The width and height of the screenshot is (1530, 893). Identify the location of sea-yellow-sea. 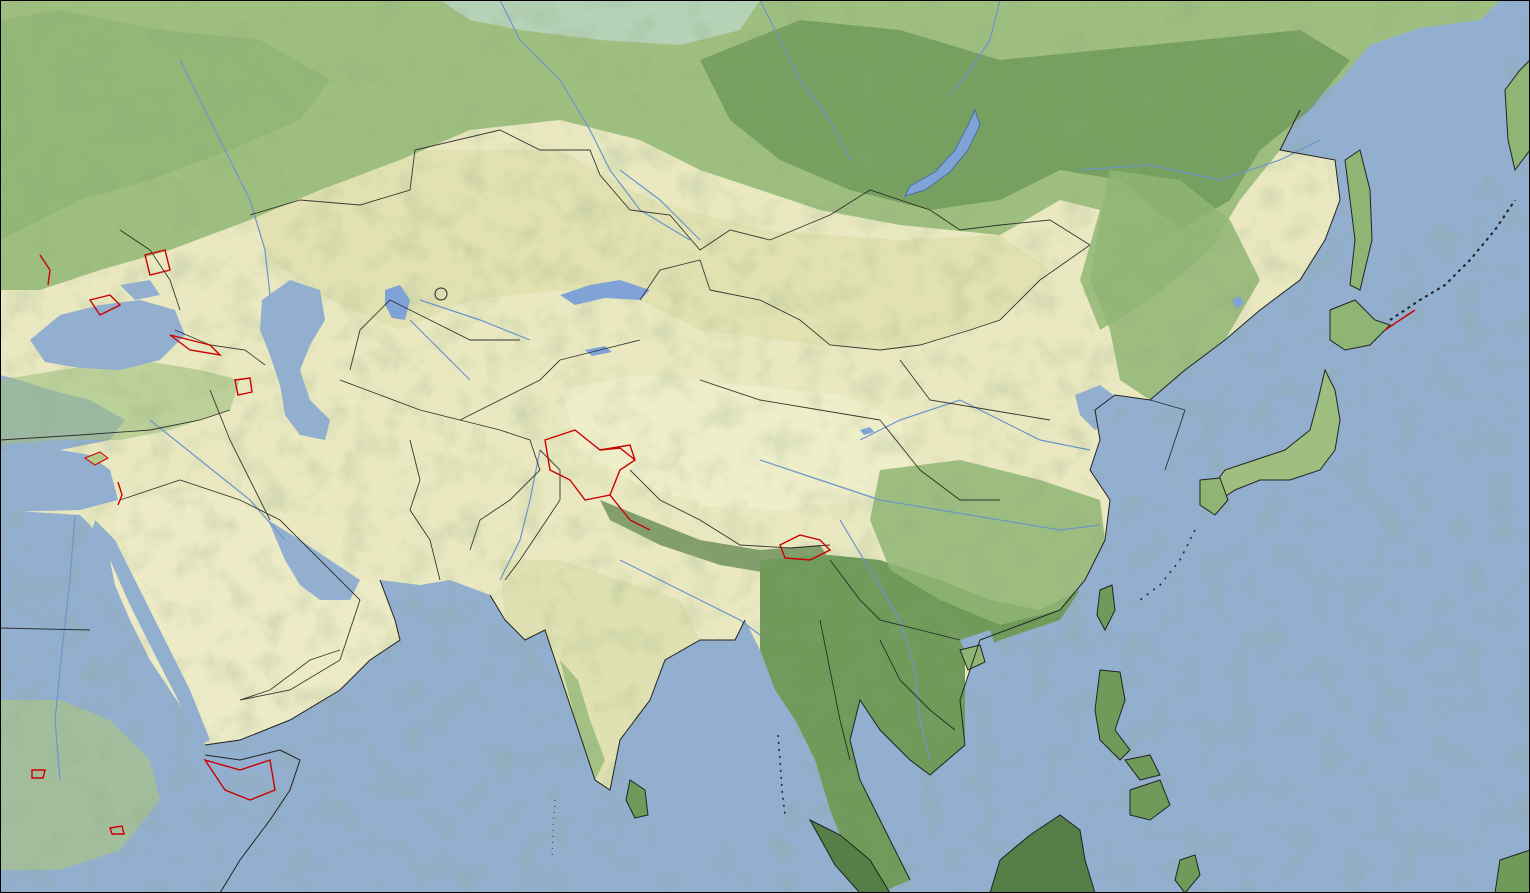
(1132, 460).